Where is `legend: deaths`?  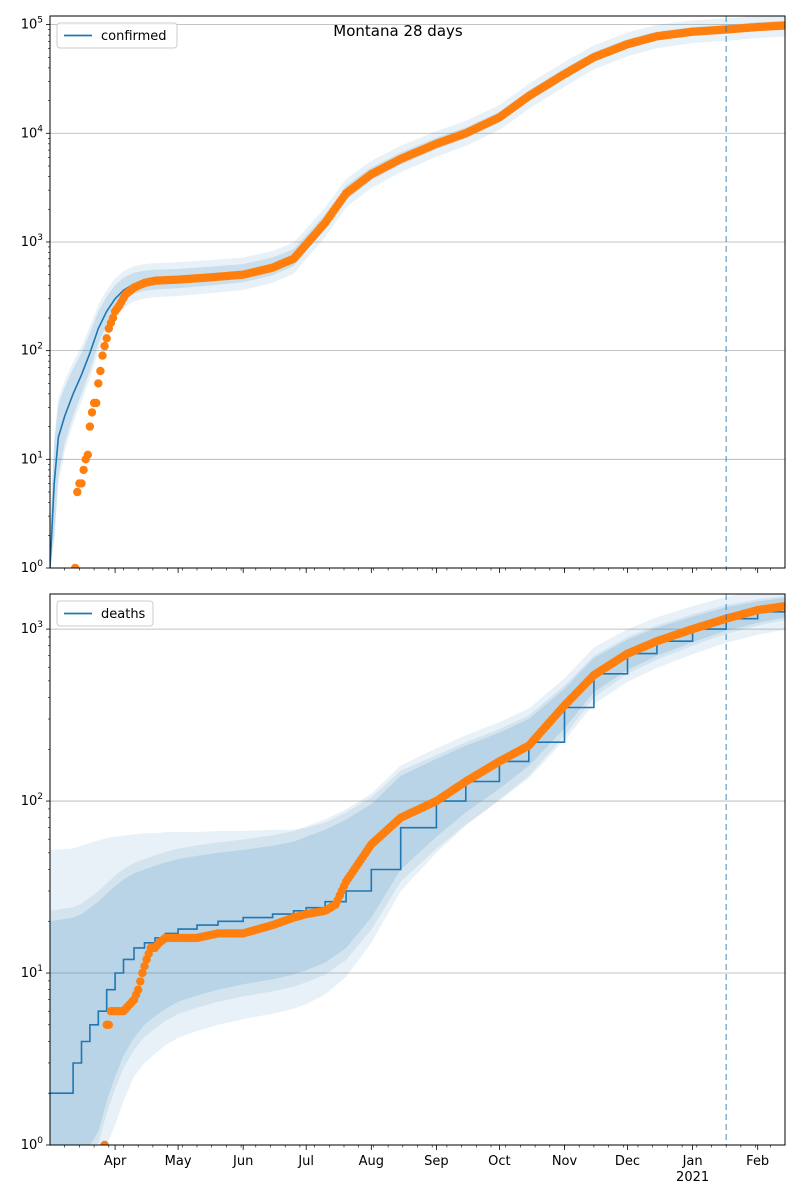
legend: deaths is located at coordinates (105, 613).